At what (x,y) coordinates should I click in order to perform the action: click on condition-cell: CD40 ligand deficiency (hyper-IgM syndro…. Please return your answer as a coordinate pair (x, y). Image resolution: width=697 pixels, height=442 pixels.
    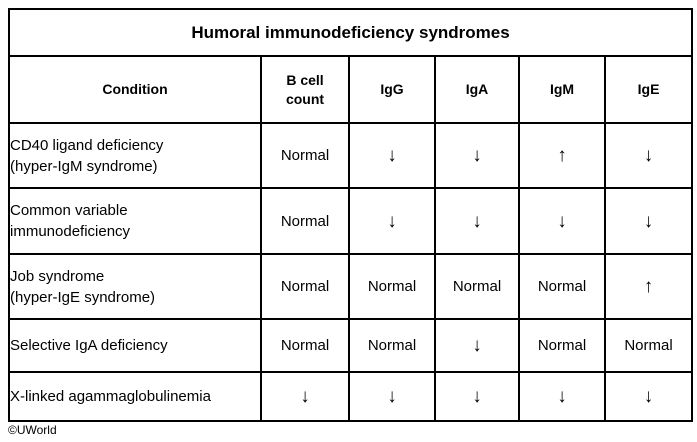
    Looking at the image, I should click on (135, 155).